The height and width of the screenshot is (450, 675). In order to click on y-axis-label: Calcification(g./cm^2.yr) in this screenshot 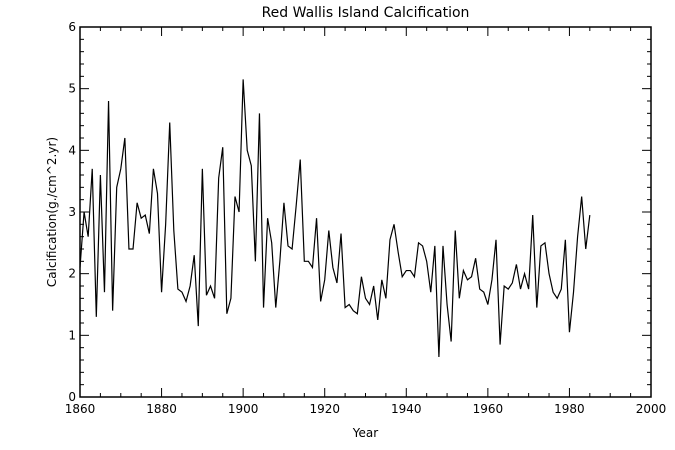, I will do `click(52, 212)`.